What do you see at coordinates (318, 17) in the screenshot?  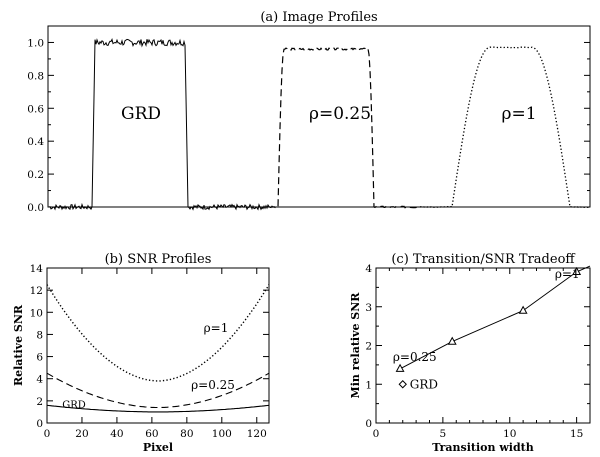 I see `panel-a-title: (a) Image Profiles` at bounding box center [318, 17].